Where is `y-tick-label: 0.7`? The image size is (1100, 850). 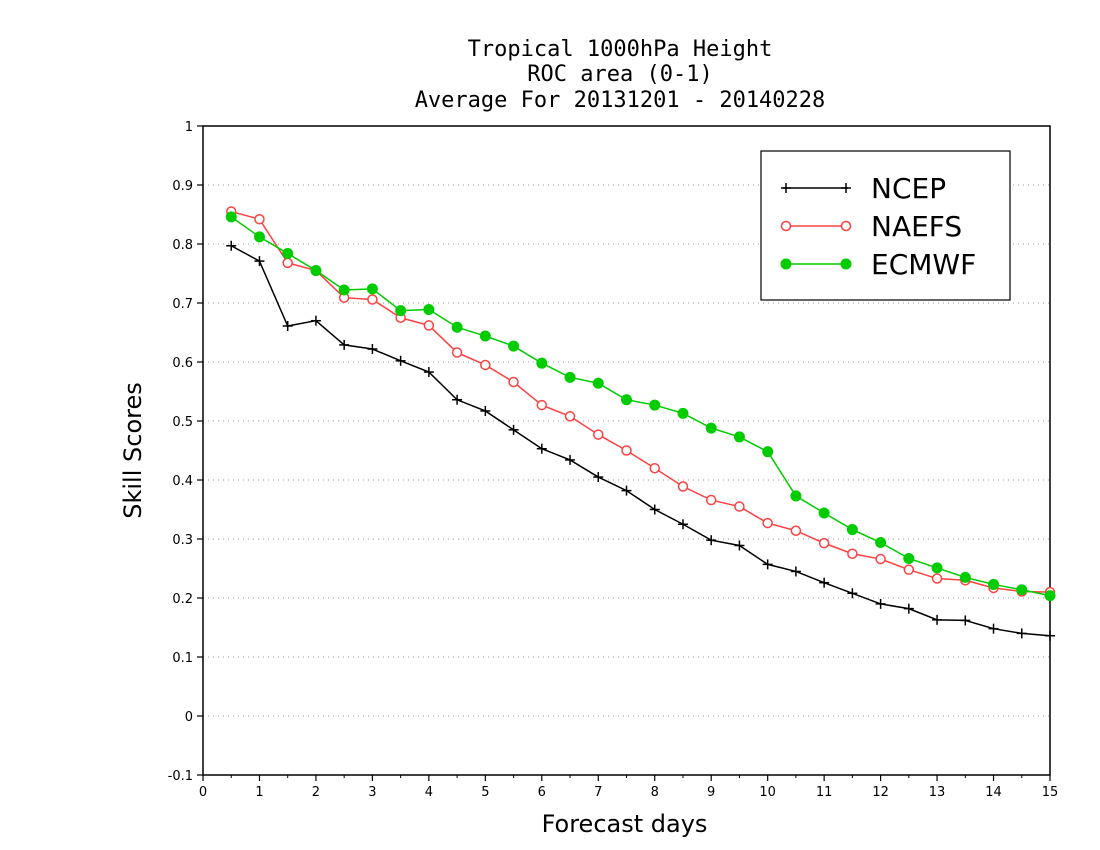 y-tick-label: 0.7 is located at coordinates (182, 304).